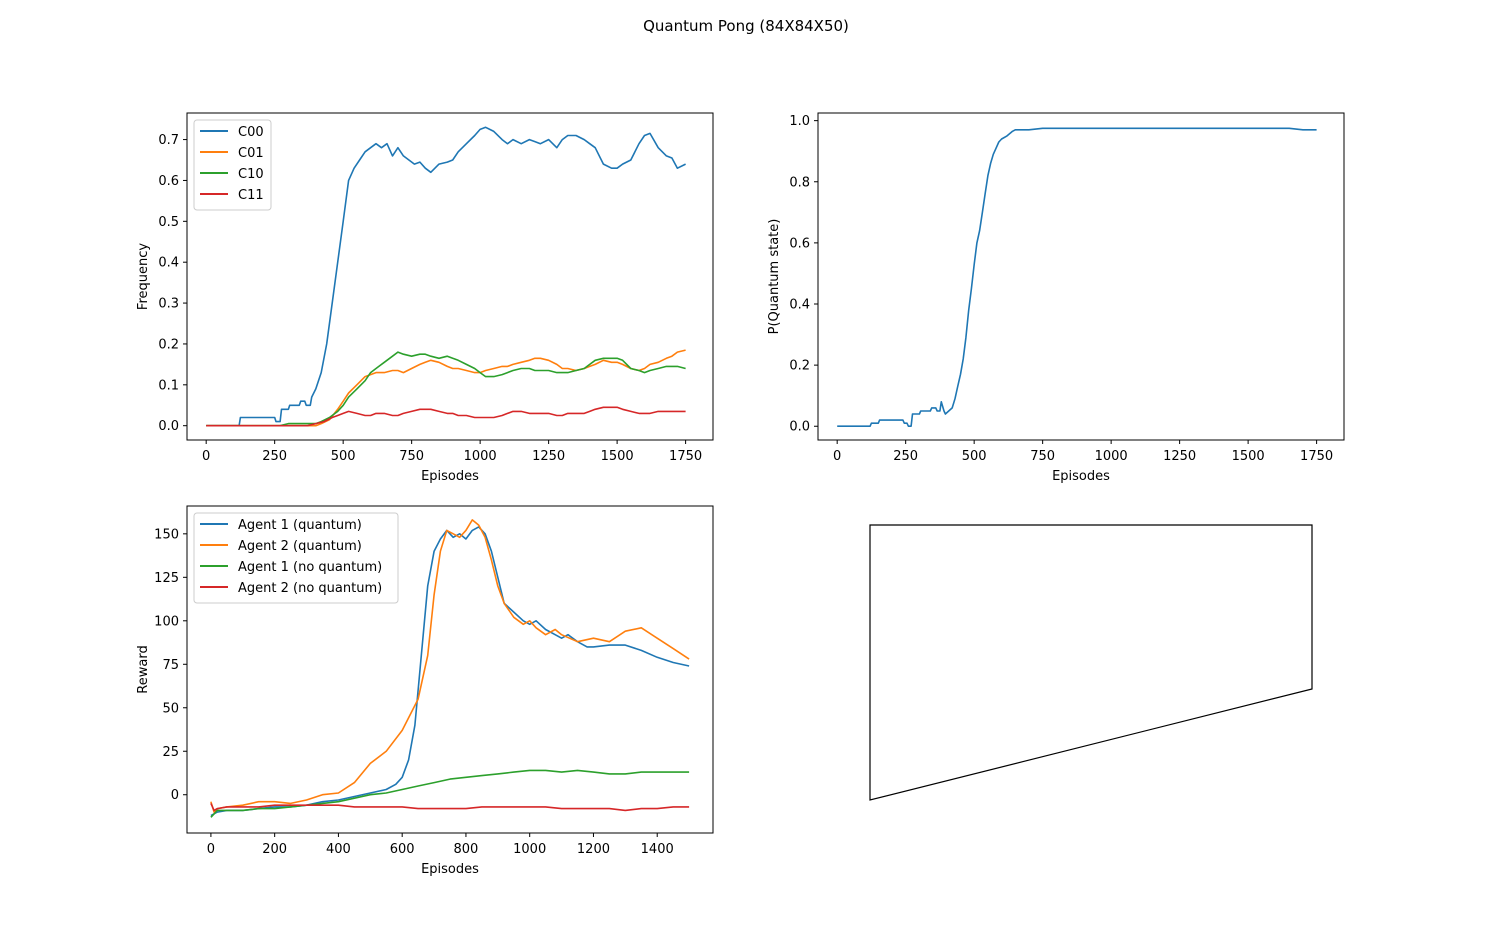  Describe the element at coordinates (338, 849) in the screenshot. I see `x-tick-label: 400` at that location.